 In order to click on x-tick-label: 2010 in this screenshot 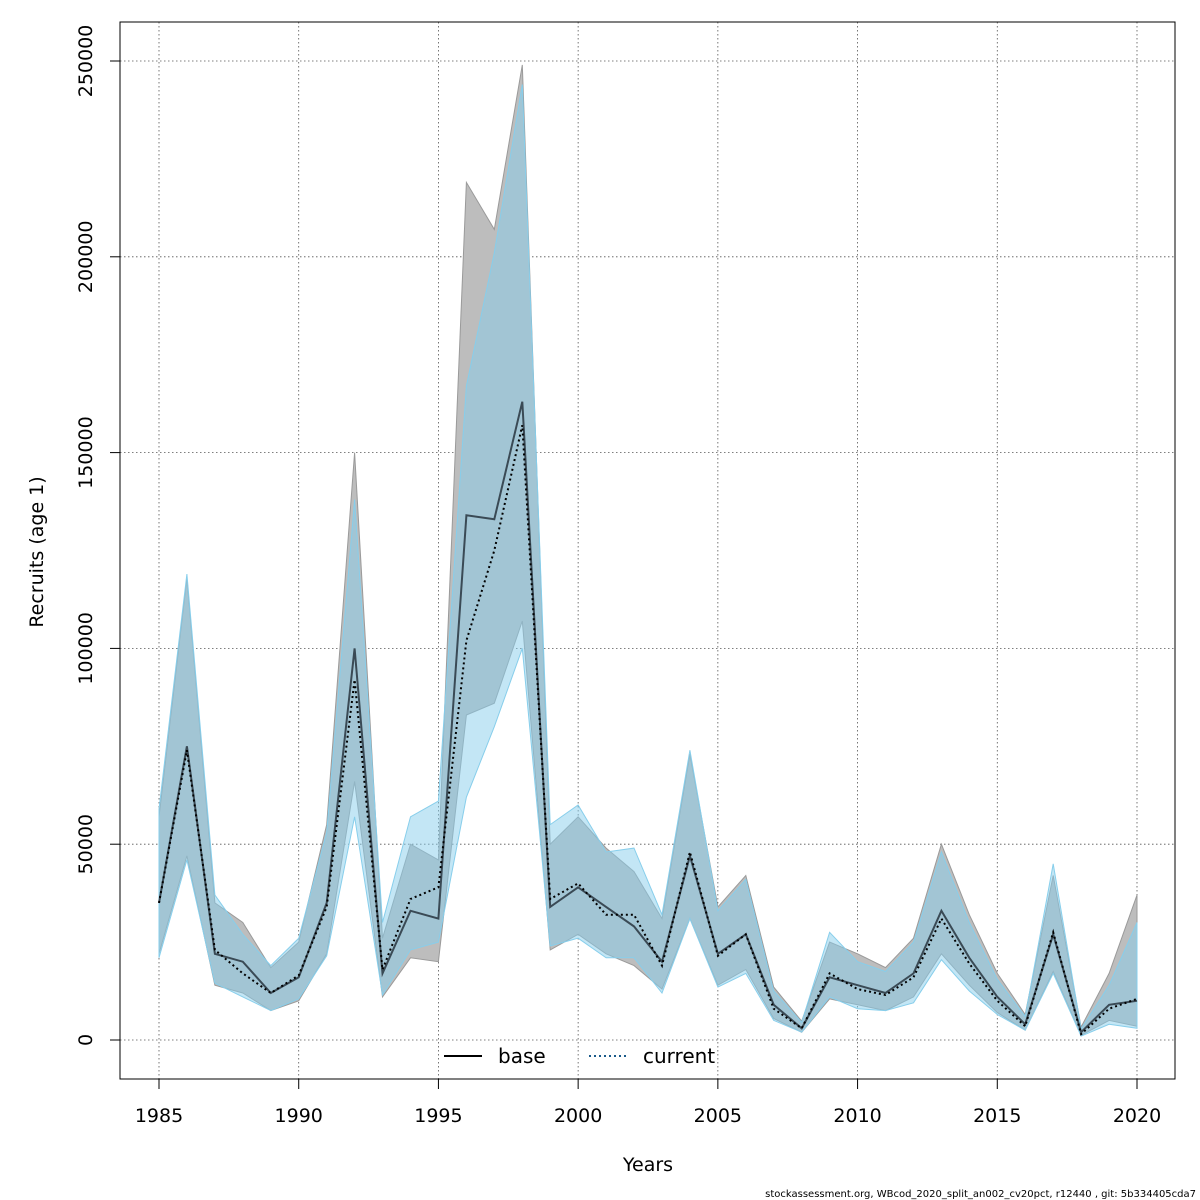, I will do `click(857, 1116)`.